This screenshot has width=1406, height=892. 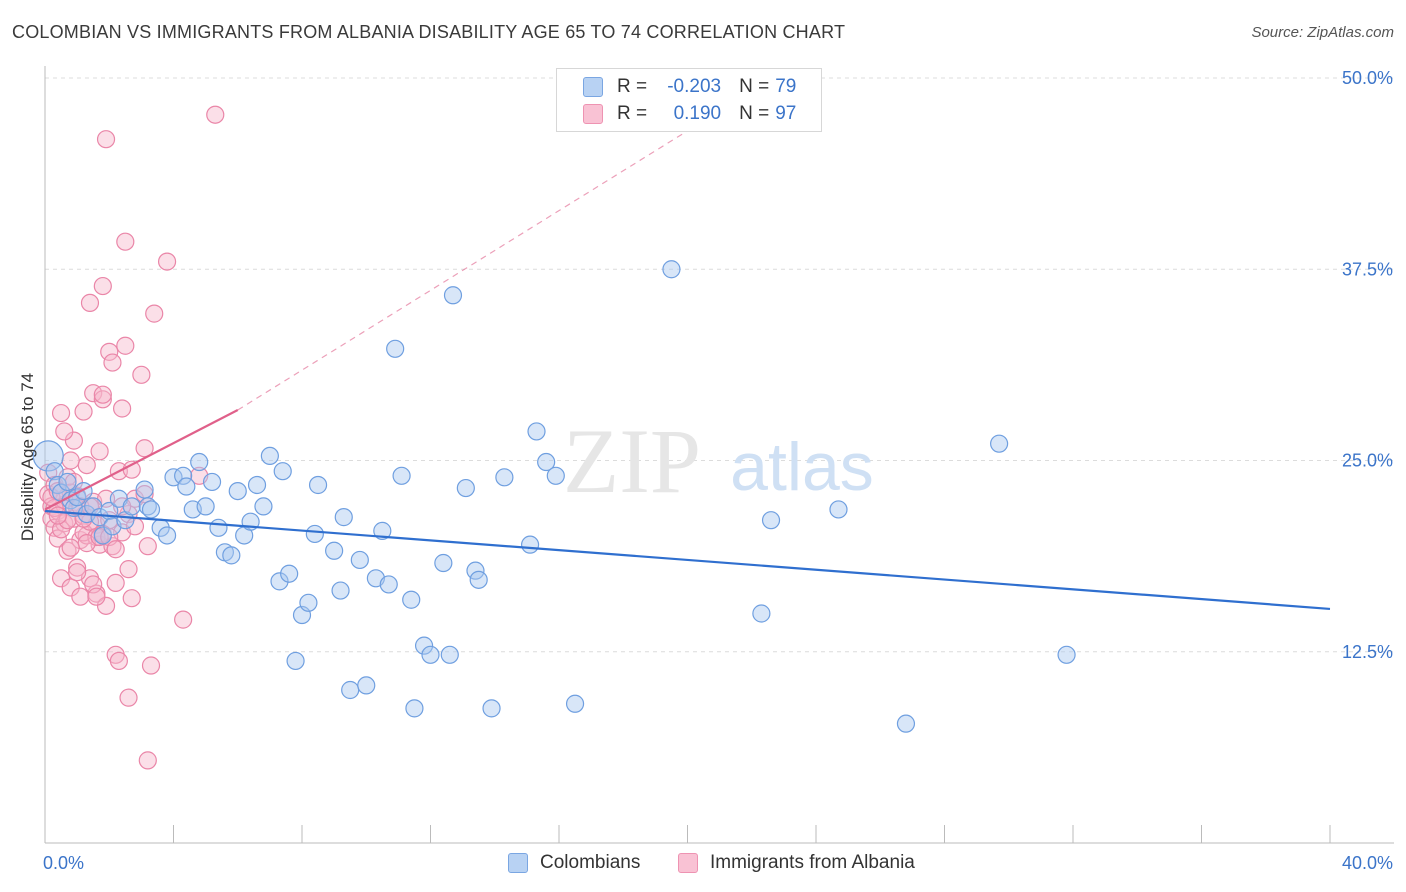 I want to click on watermark-atlas: atlas, so click(x=802, y=467).